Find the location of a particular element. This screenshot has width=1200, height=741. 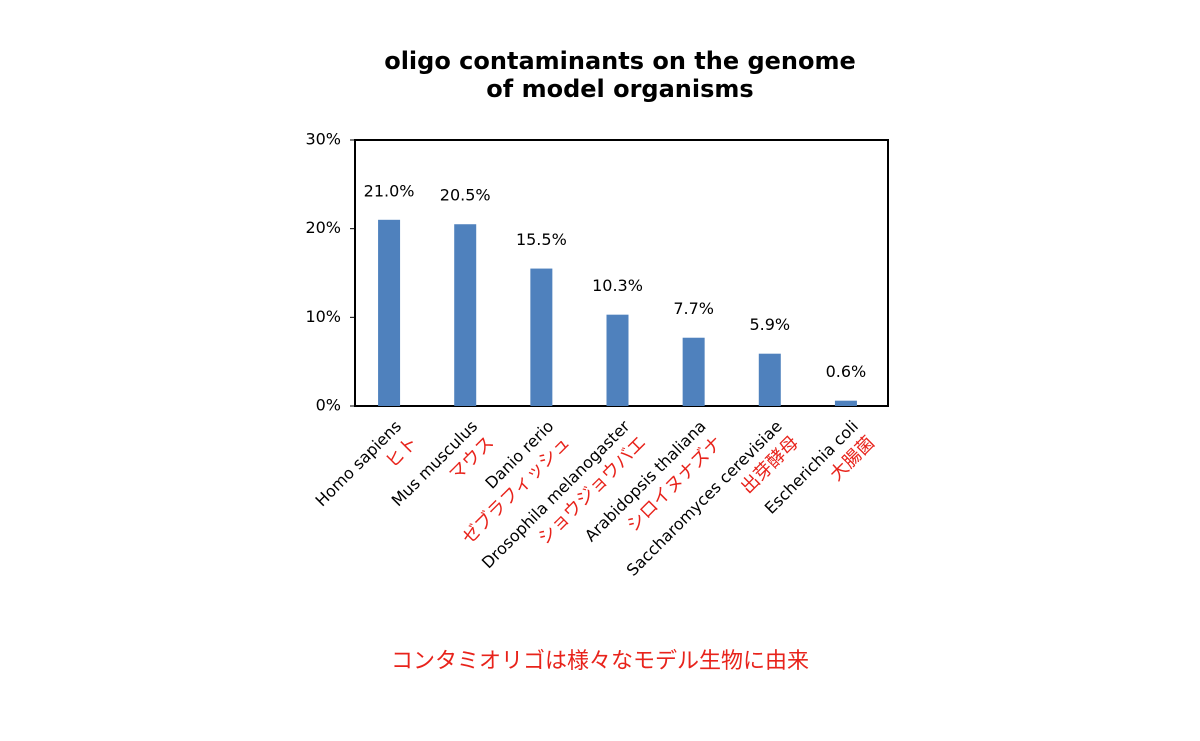

y-tick-label: 10% is located at coordinates (323, 316).